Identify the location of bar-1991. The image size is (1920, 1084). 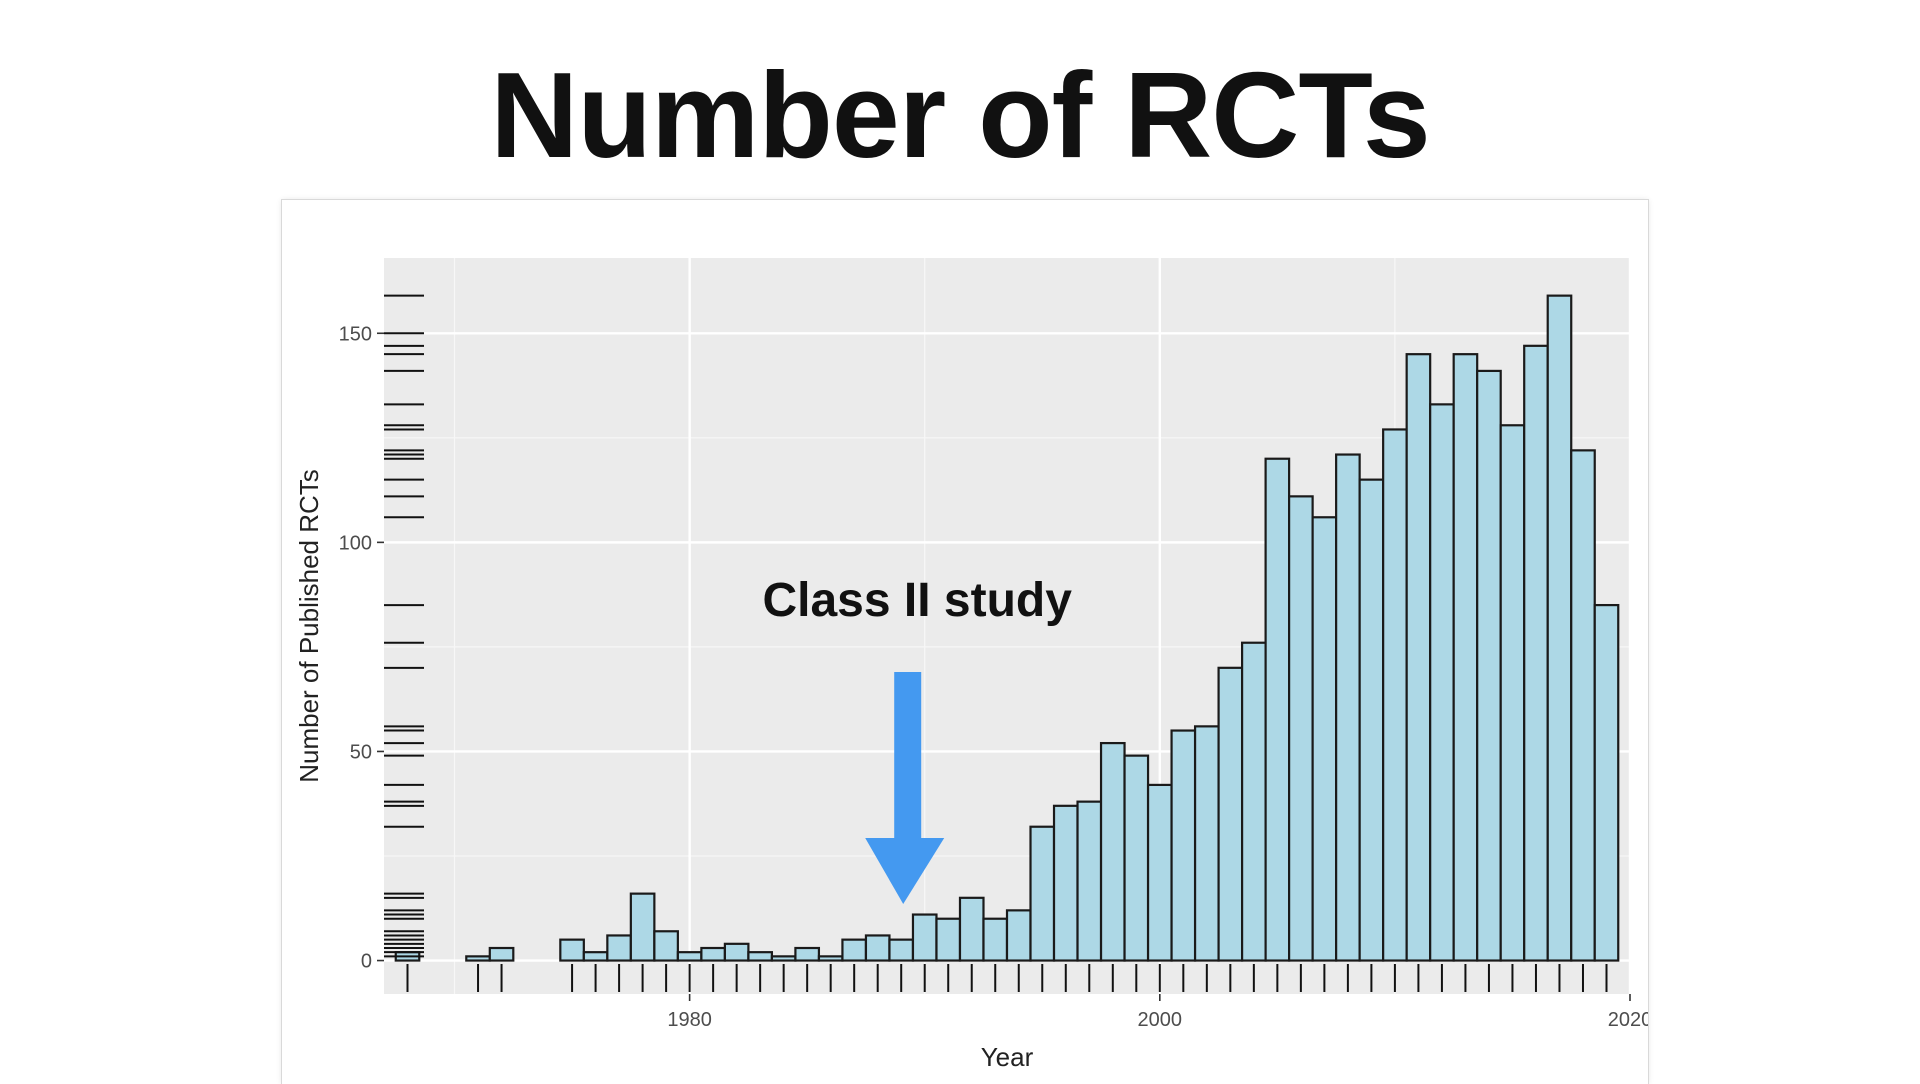
(948, 939).